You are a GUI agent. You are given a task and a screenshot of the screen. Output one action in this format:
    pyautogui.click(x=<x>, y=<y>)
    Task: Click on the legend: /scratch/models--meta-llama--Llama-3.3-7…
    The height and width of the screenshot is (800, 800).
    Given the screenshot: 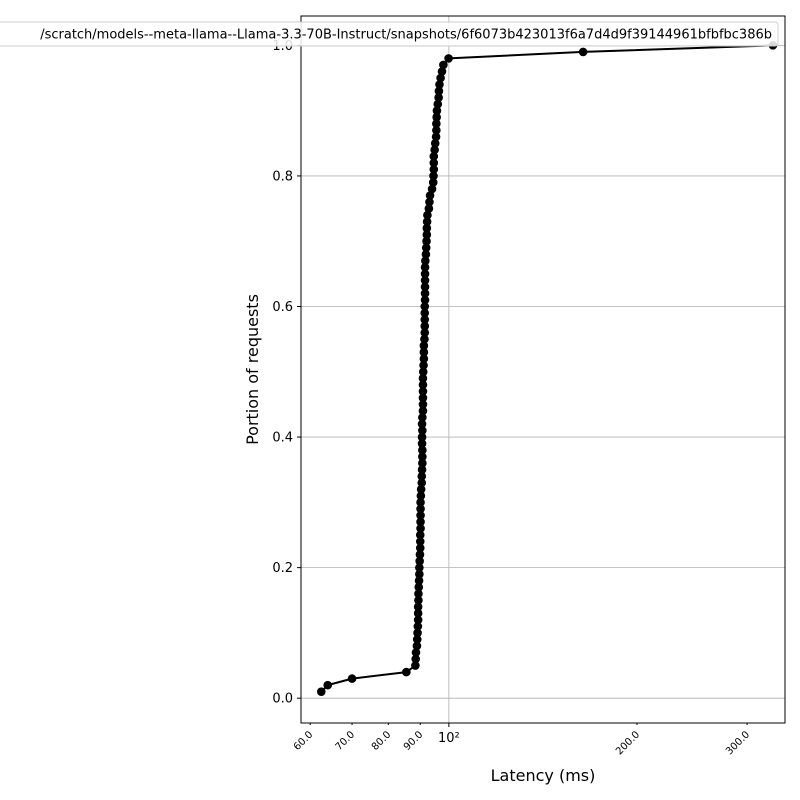 What is the action you would take?
    pyautogui.click(x=389, y=34)
    